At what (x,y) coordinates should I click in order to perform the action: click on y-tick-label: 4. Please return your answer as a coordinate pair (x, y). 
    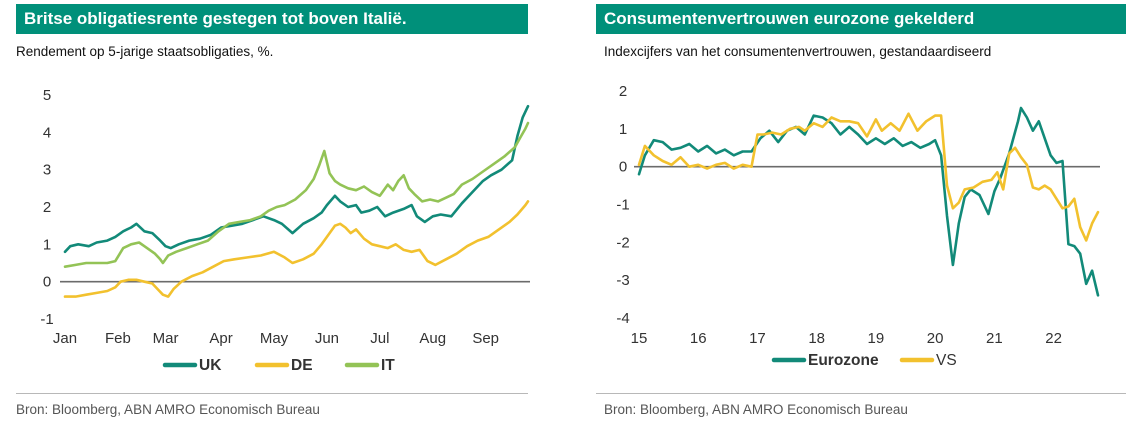
    Looking at the image, I should click on (47, 132).